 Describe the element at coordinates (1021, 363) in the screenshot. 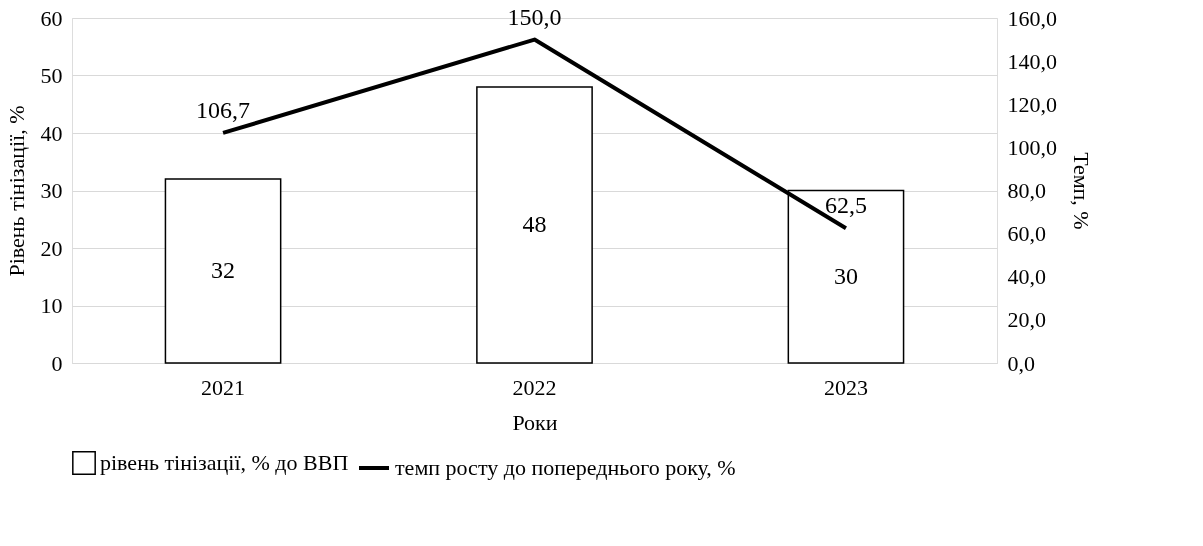

I see `y2-tick-label: 0,0` at that location.